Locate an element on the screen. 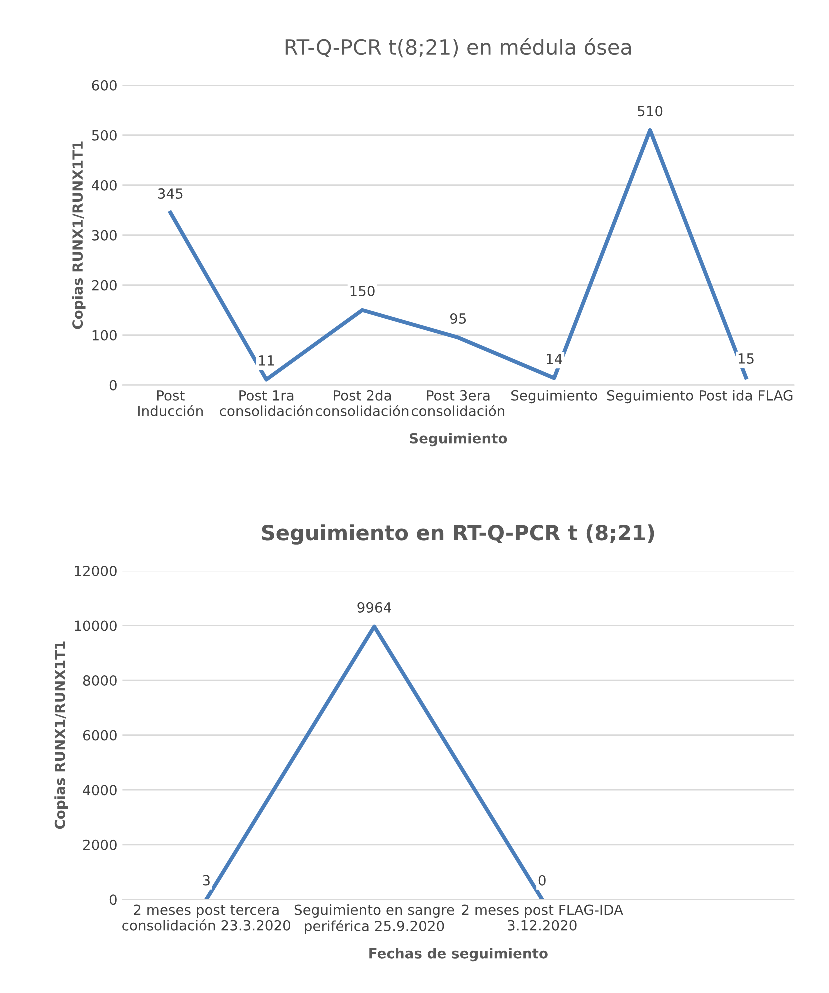 This screenshot has height=993, width=829. x-axis-title: Fechas de seguimiento is located at coordinates (459, 955).